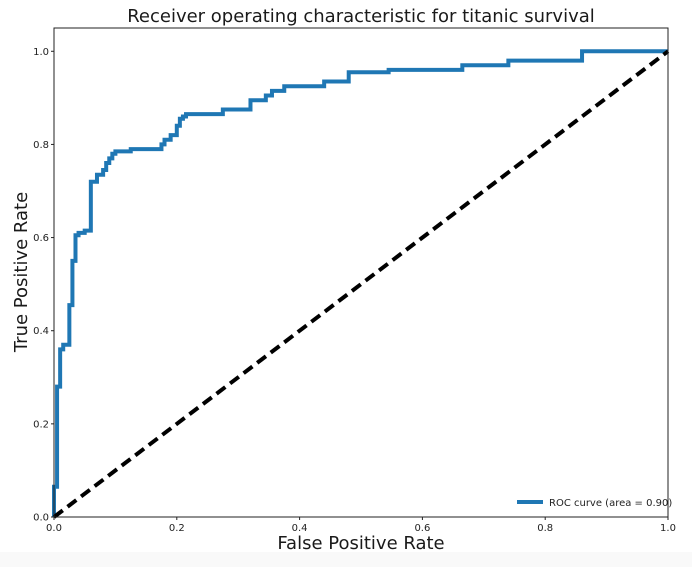  What do you see at coordinates (177, 528) in the screenshot?
I see `x-tick-label: 0.2` at bounding box center [177, 528].